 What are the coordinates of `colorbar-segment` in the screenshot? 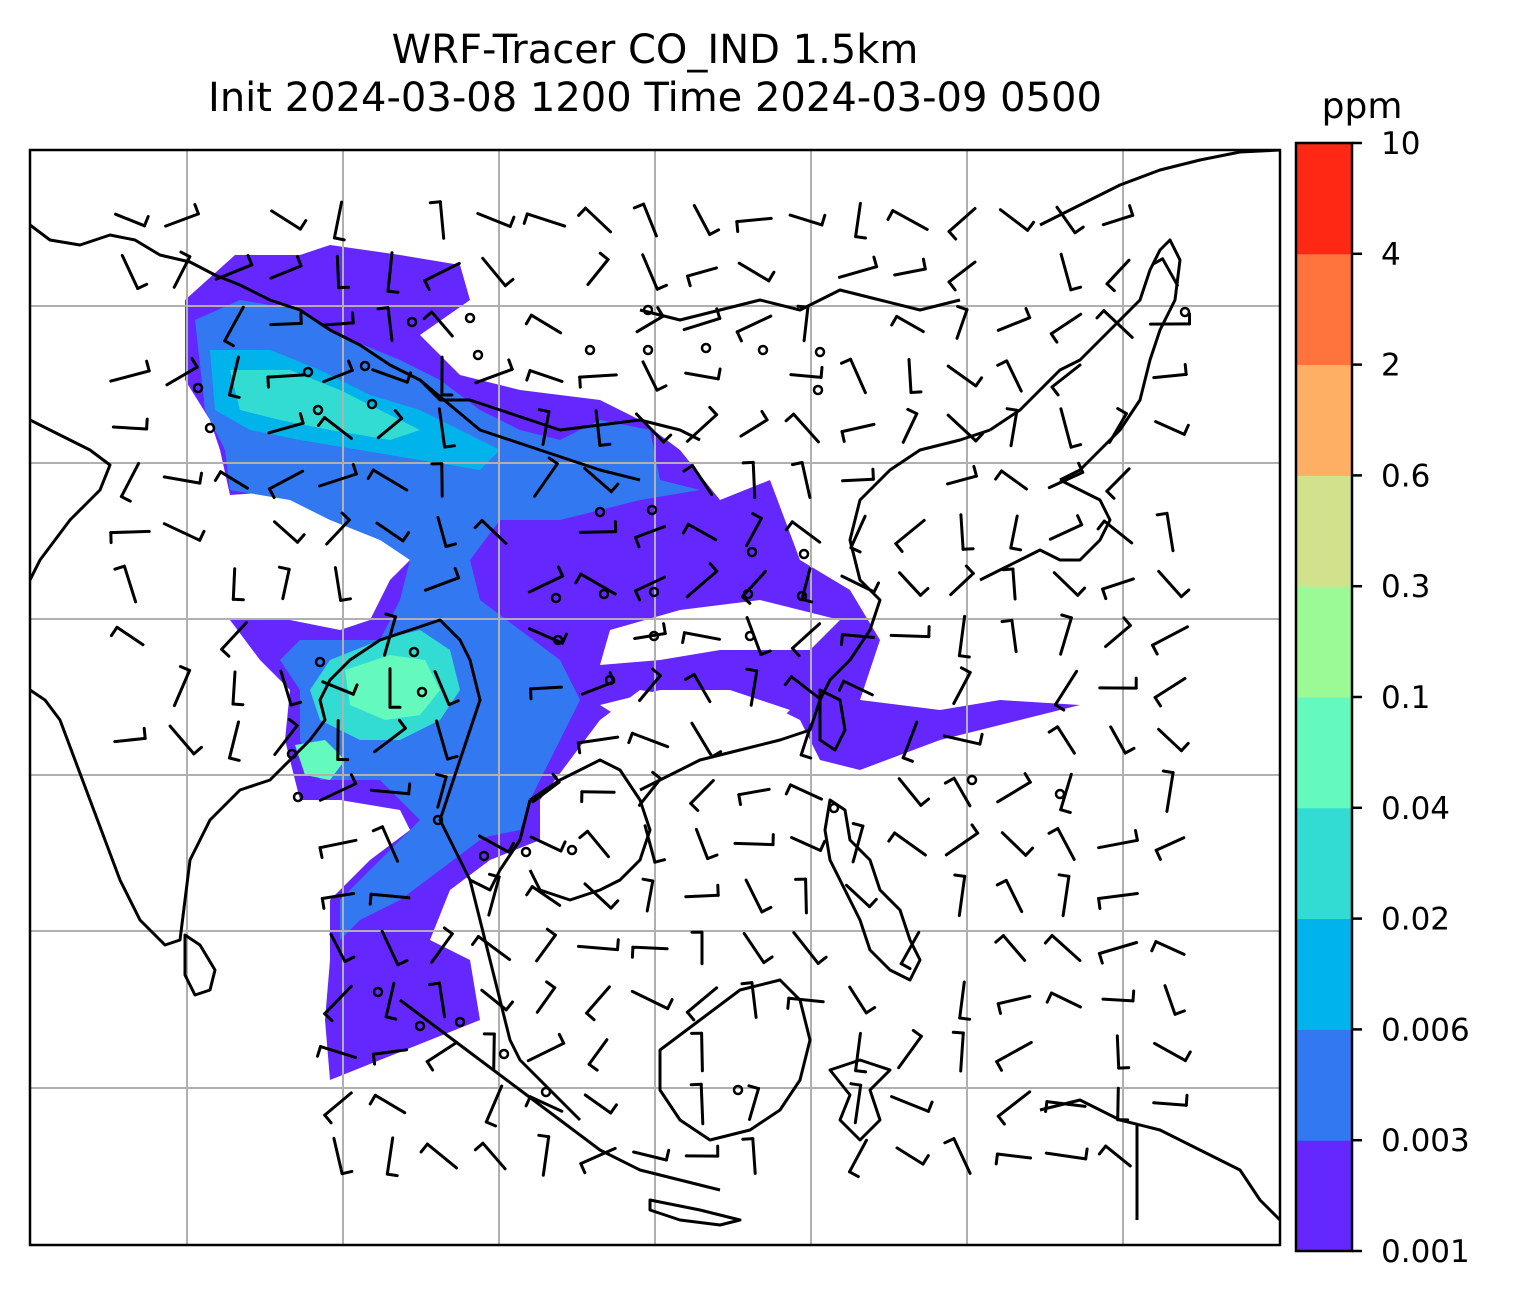 It's located at (1324, 309).